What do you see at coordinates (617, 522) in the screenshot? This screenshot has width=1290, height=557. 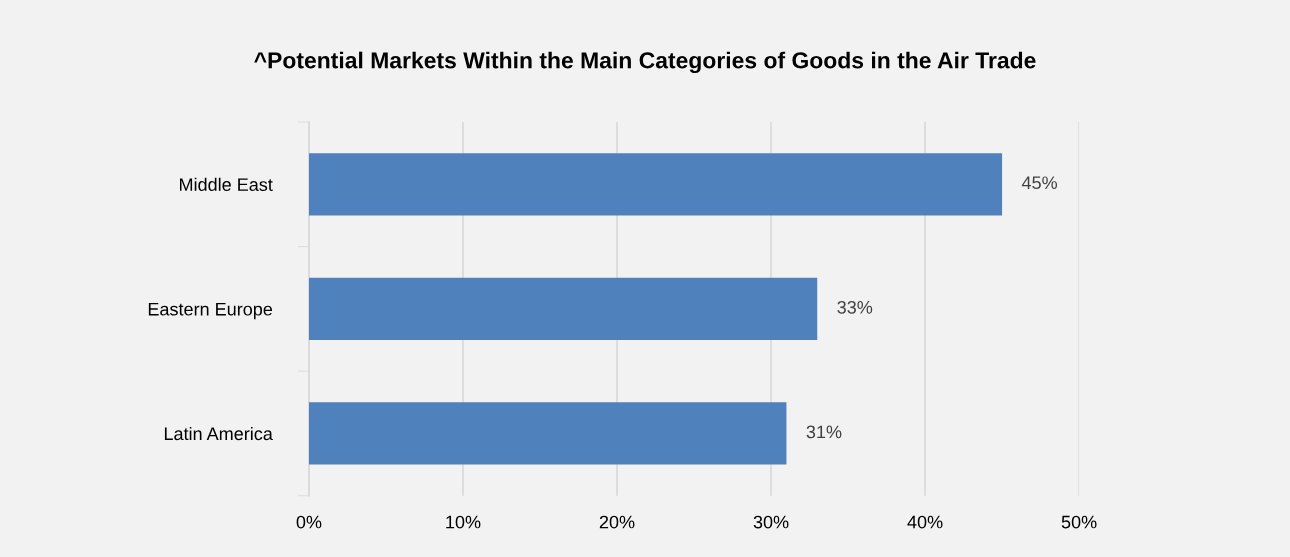 I see `x-tick-label: 20%` at bounding box center [617, 522].